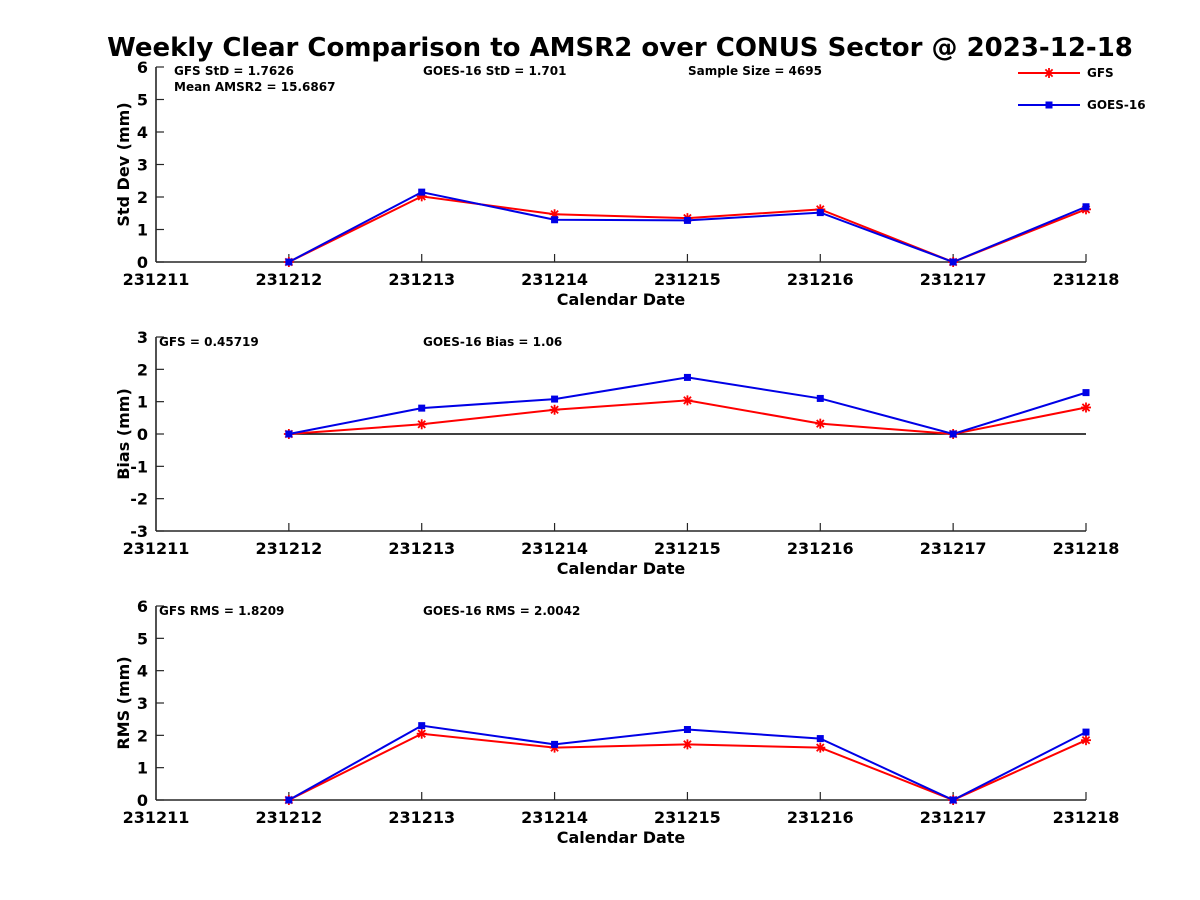  I want to click on legend-item-gfs: GFS, so click(1066, 73).